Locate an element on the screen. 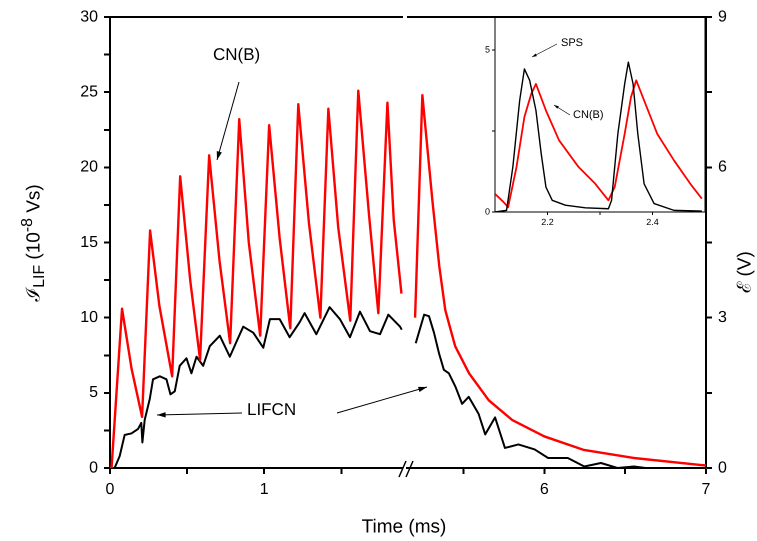 The width and height of the screenshot is (757, 541). y-tick-label: 15 is located at coordinates (89, 242).